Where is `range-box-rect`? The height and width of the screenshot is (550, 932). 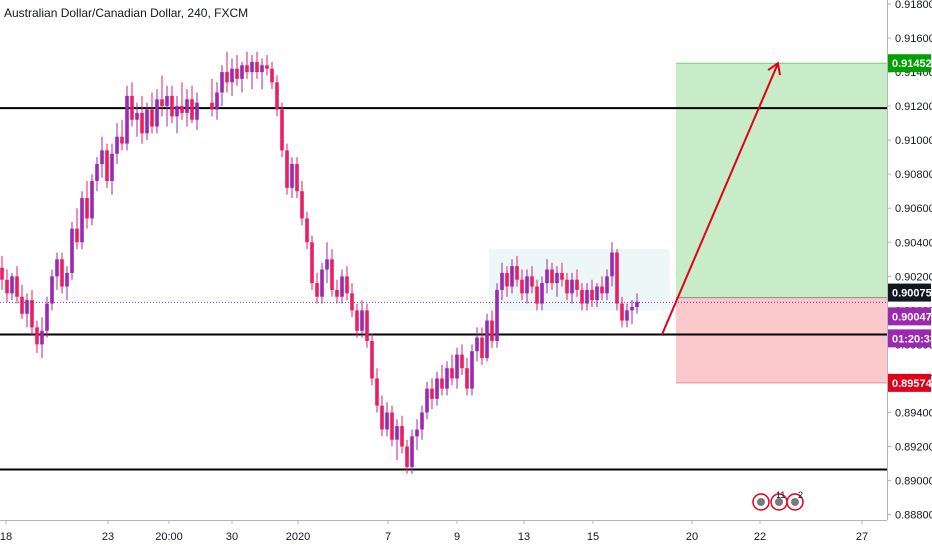 range-box-rect is located at coordinates (579, 280).